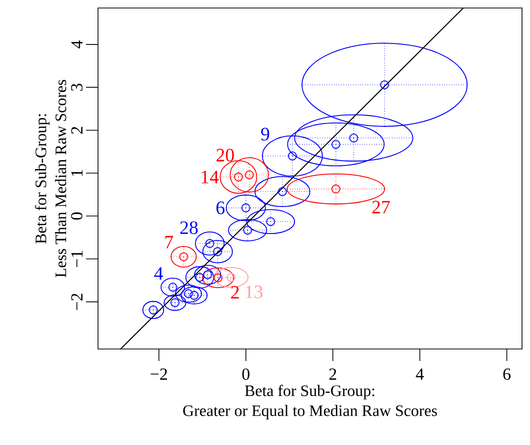 Image resolution: width=530 pixels, height=445 pixels. Describe the element at coordinates (210, 177) in the screenshot. I see `annotation: 14` at that location.